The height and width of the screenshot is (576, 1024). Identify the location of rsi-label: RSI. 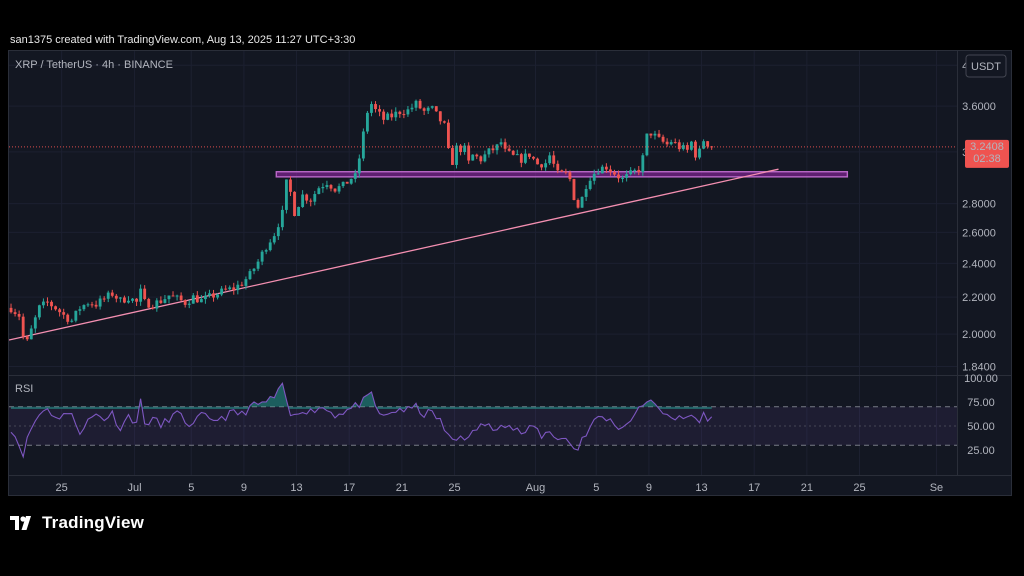
(24, 389).